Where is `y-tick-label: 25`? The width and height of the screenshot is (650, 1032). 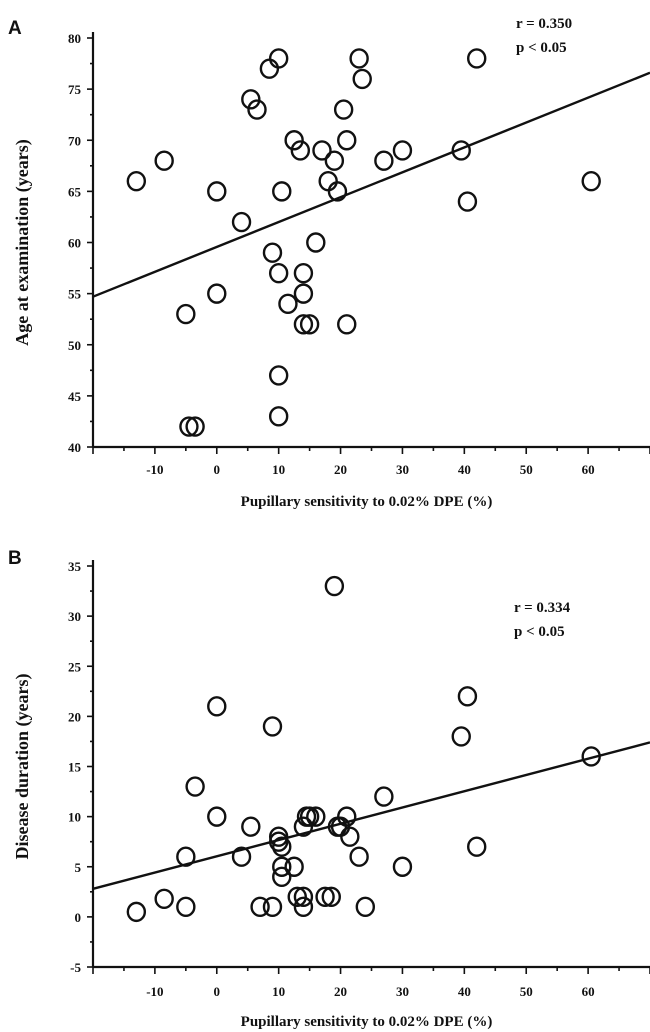
y-tick-label: 25 is located at coordinates (75, 666).